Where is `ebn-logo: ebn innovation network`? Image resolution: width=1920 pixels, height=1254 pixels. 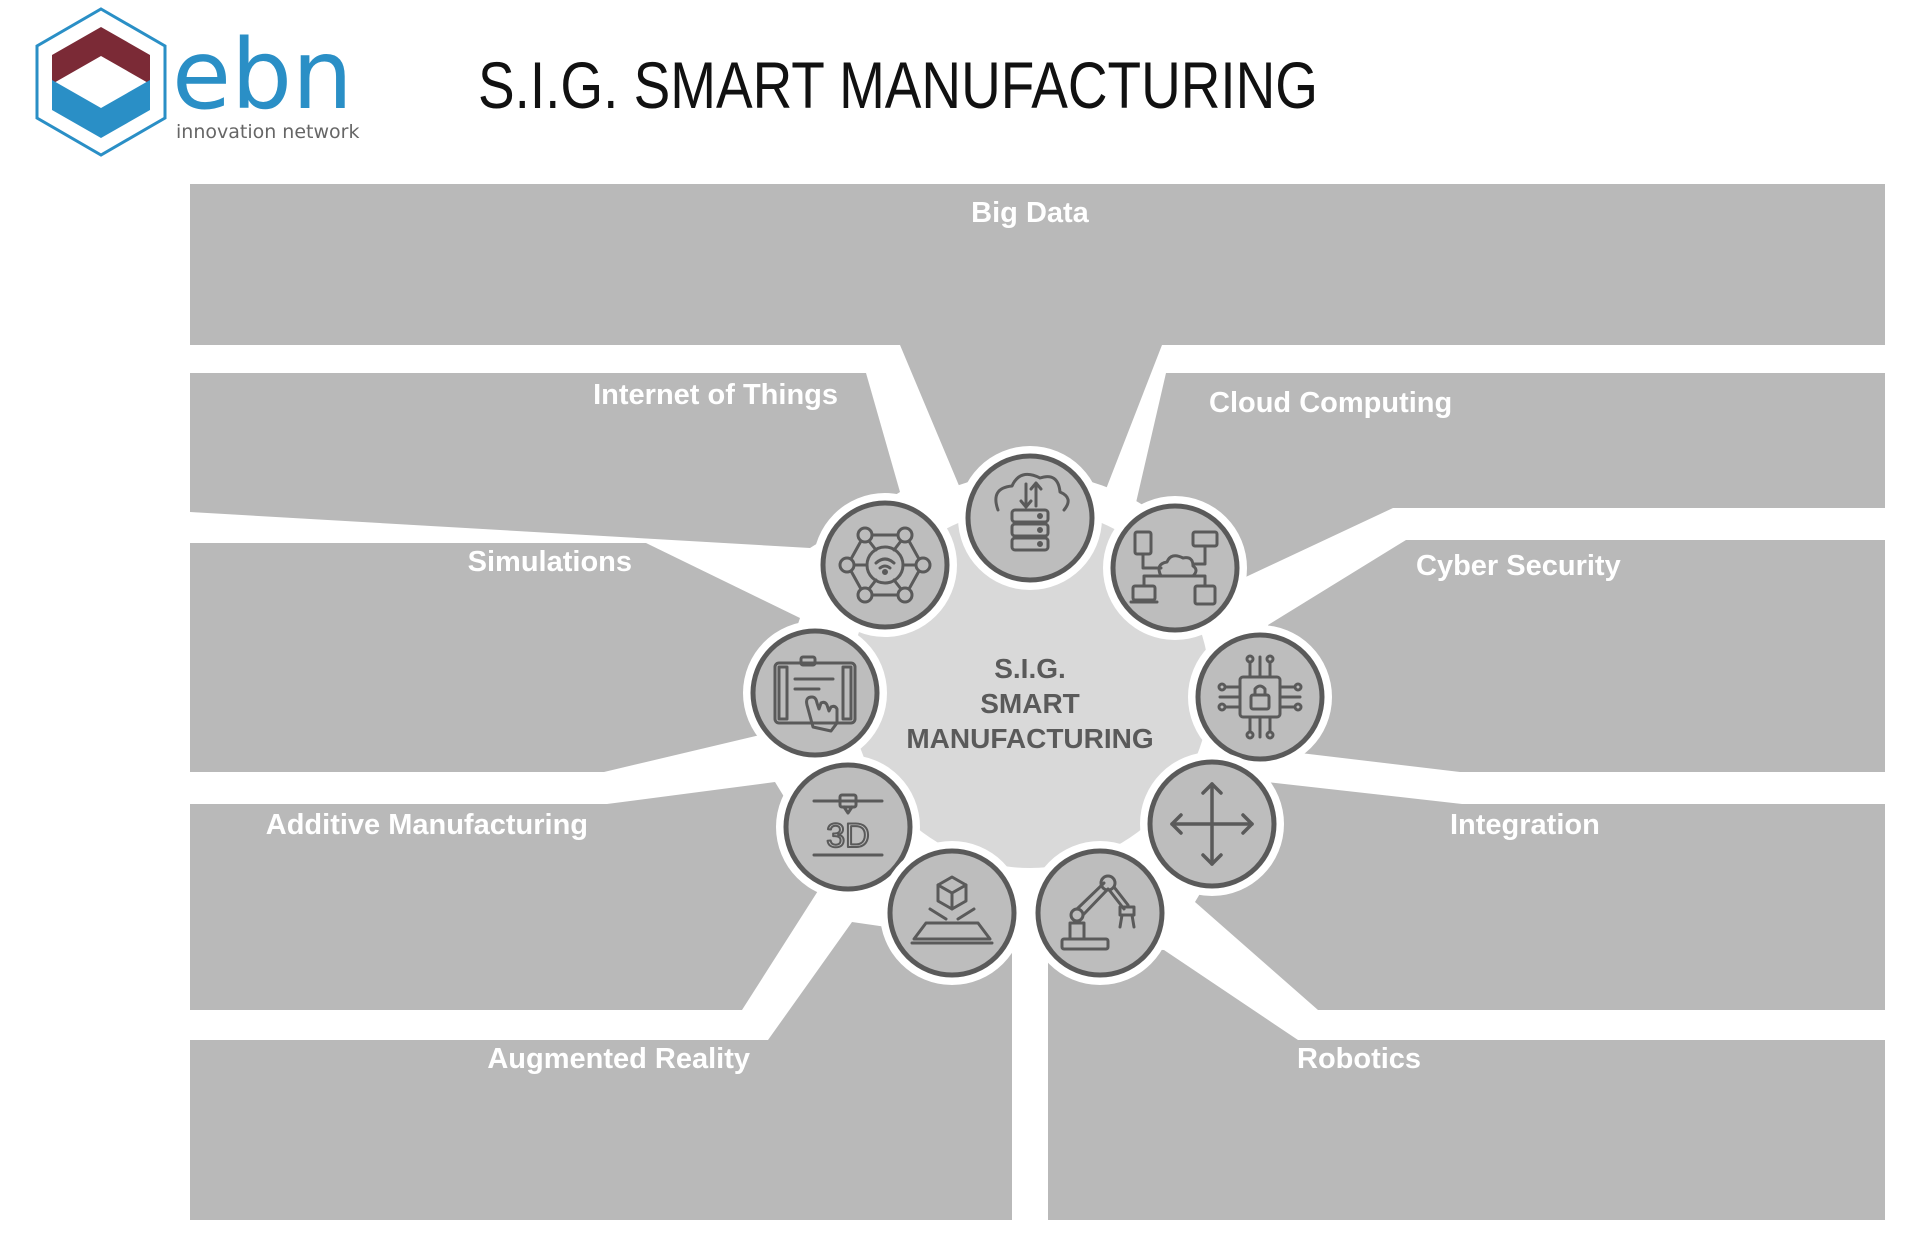
ebn-logo: ebn innovation network is located at coordinates (197, 82).